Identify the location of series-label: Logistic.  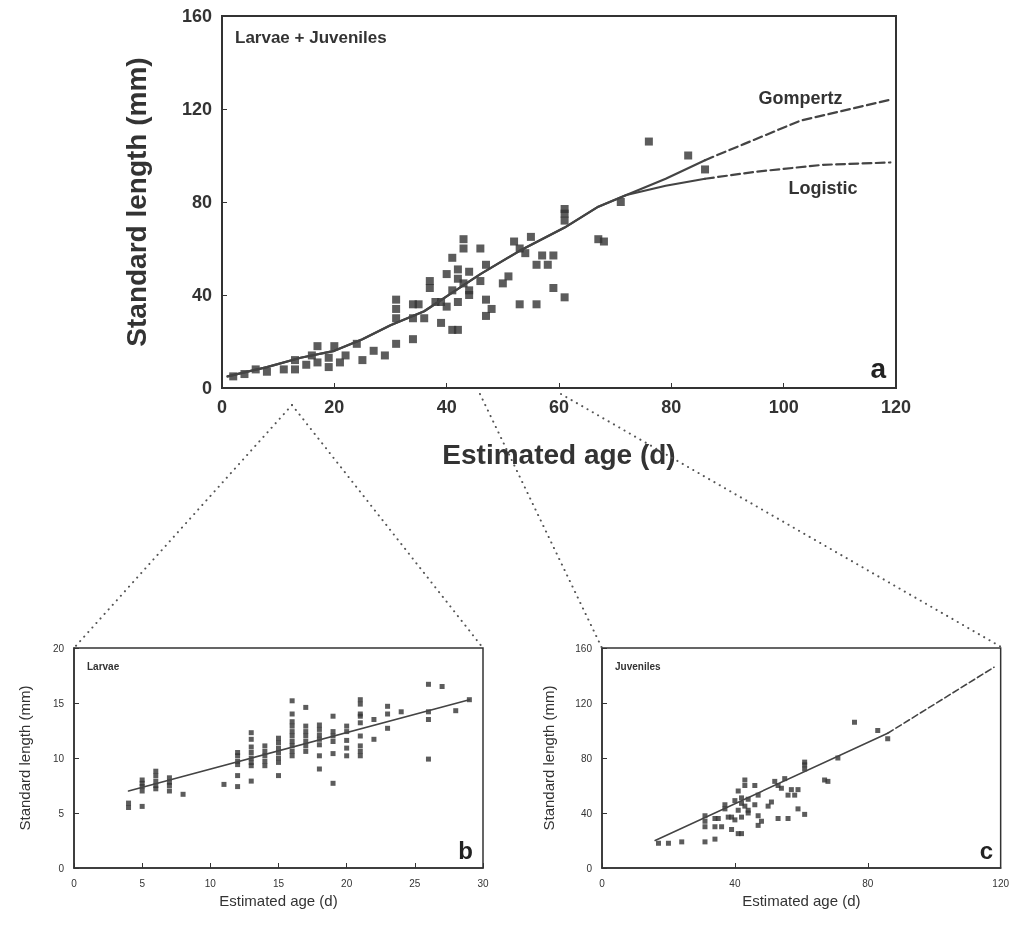
(823, 187).